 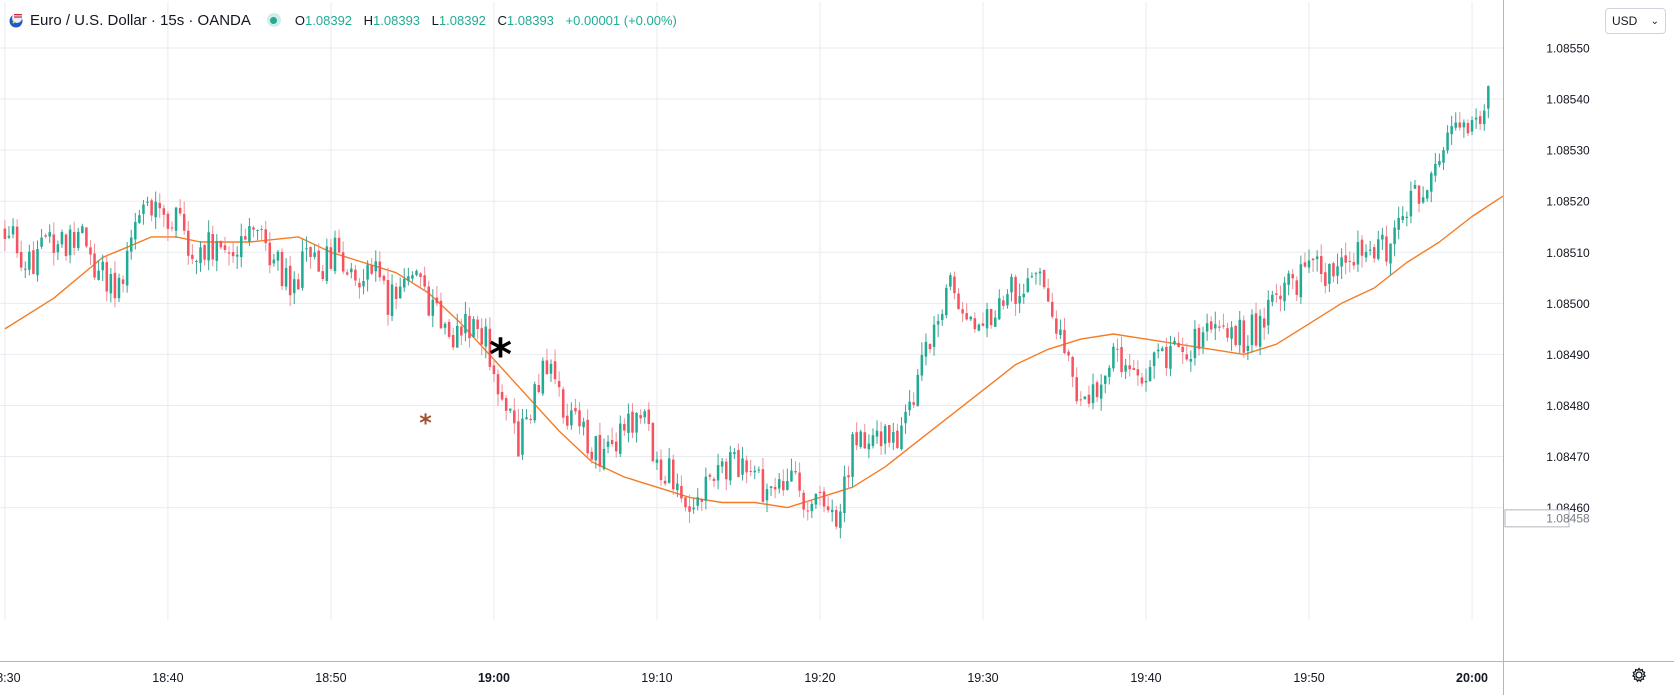 What do you see at coordinates (500, 354) in the screenshot?
I see `asterisk-marker-large: *` at bounding box center [500, 354].